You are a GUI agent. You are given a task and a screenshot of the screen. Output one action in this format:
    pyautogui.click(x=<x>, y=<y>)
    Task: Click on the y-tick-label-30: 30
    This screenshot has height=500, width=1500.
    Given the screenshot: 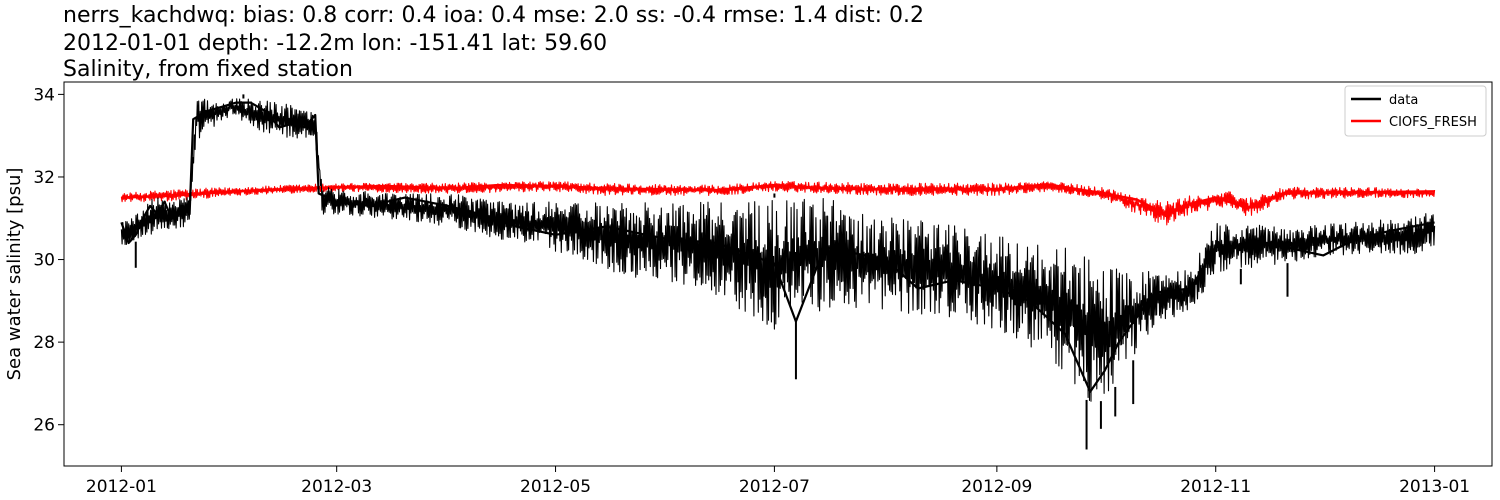 What is the action you would take?
    pyautogui.click(x=44, y=261)
    